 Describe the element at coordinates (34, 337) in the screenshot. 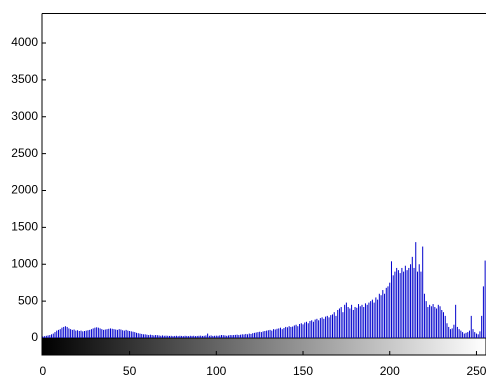

I see `y-tick-label: 0` at that location.